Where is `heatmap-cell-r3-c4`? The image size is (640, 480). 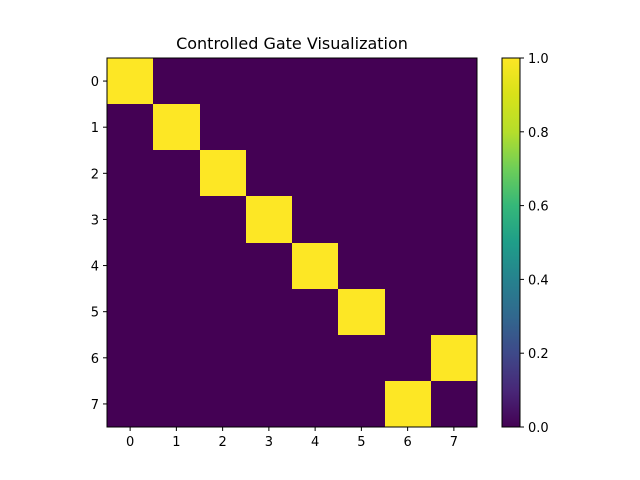
heatmap-cell-r3-c4 is located at coordinates (315, 219).